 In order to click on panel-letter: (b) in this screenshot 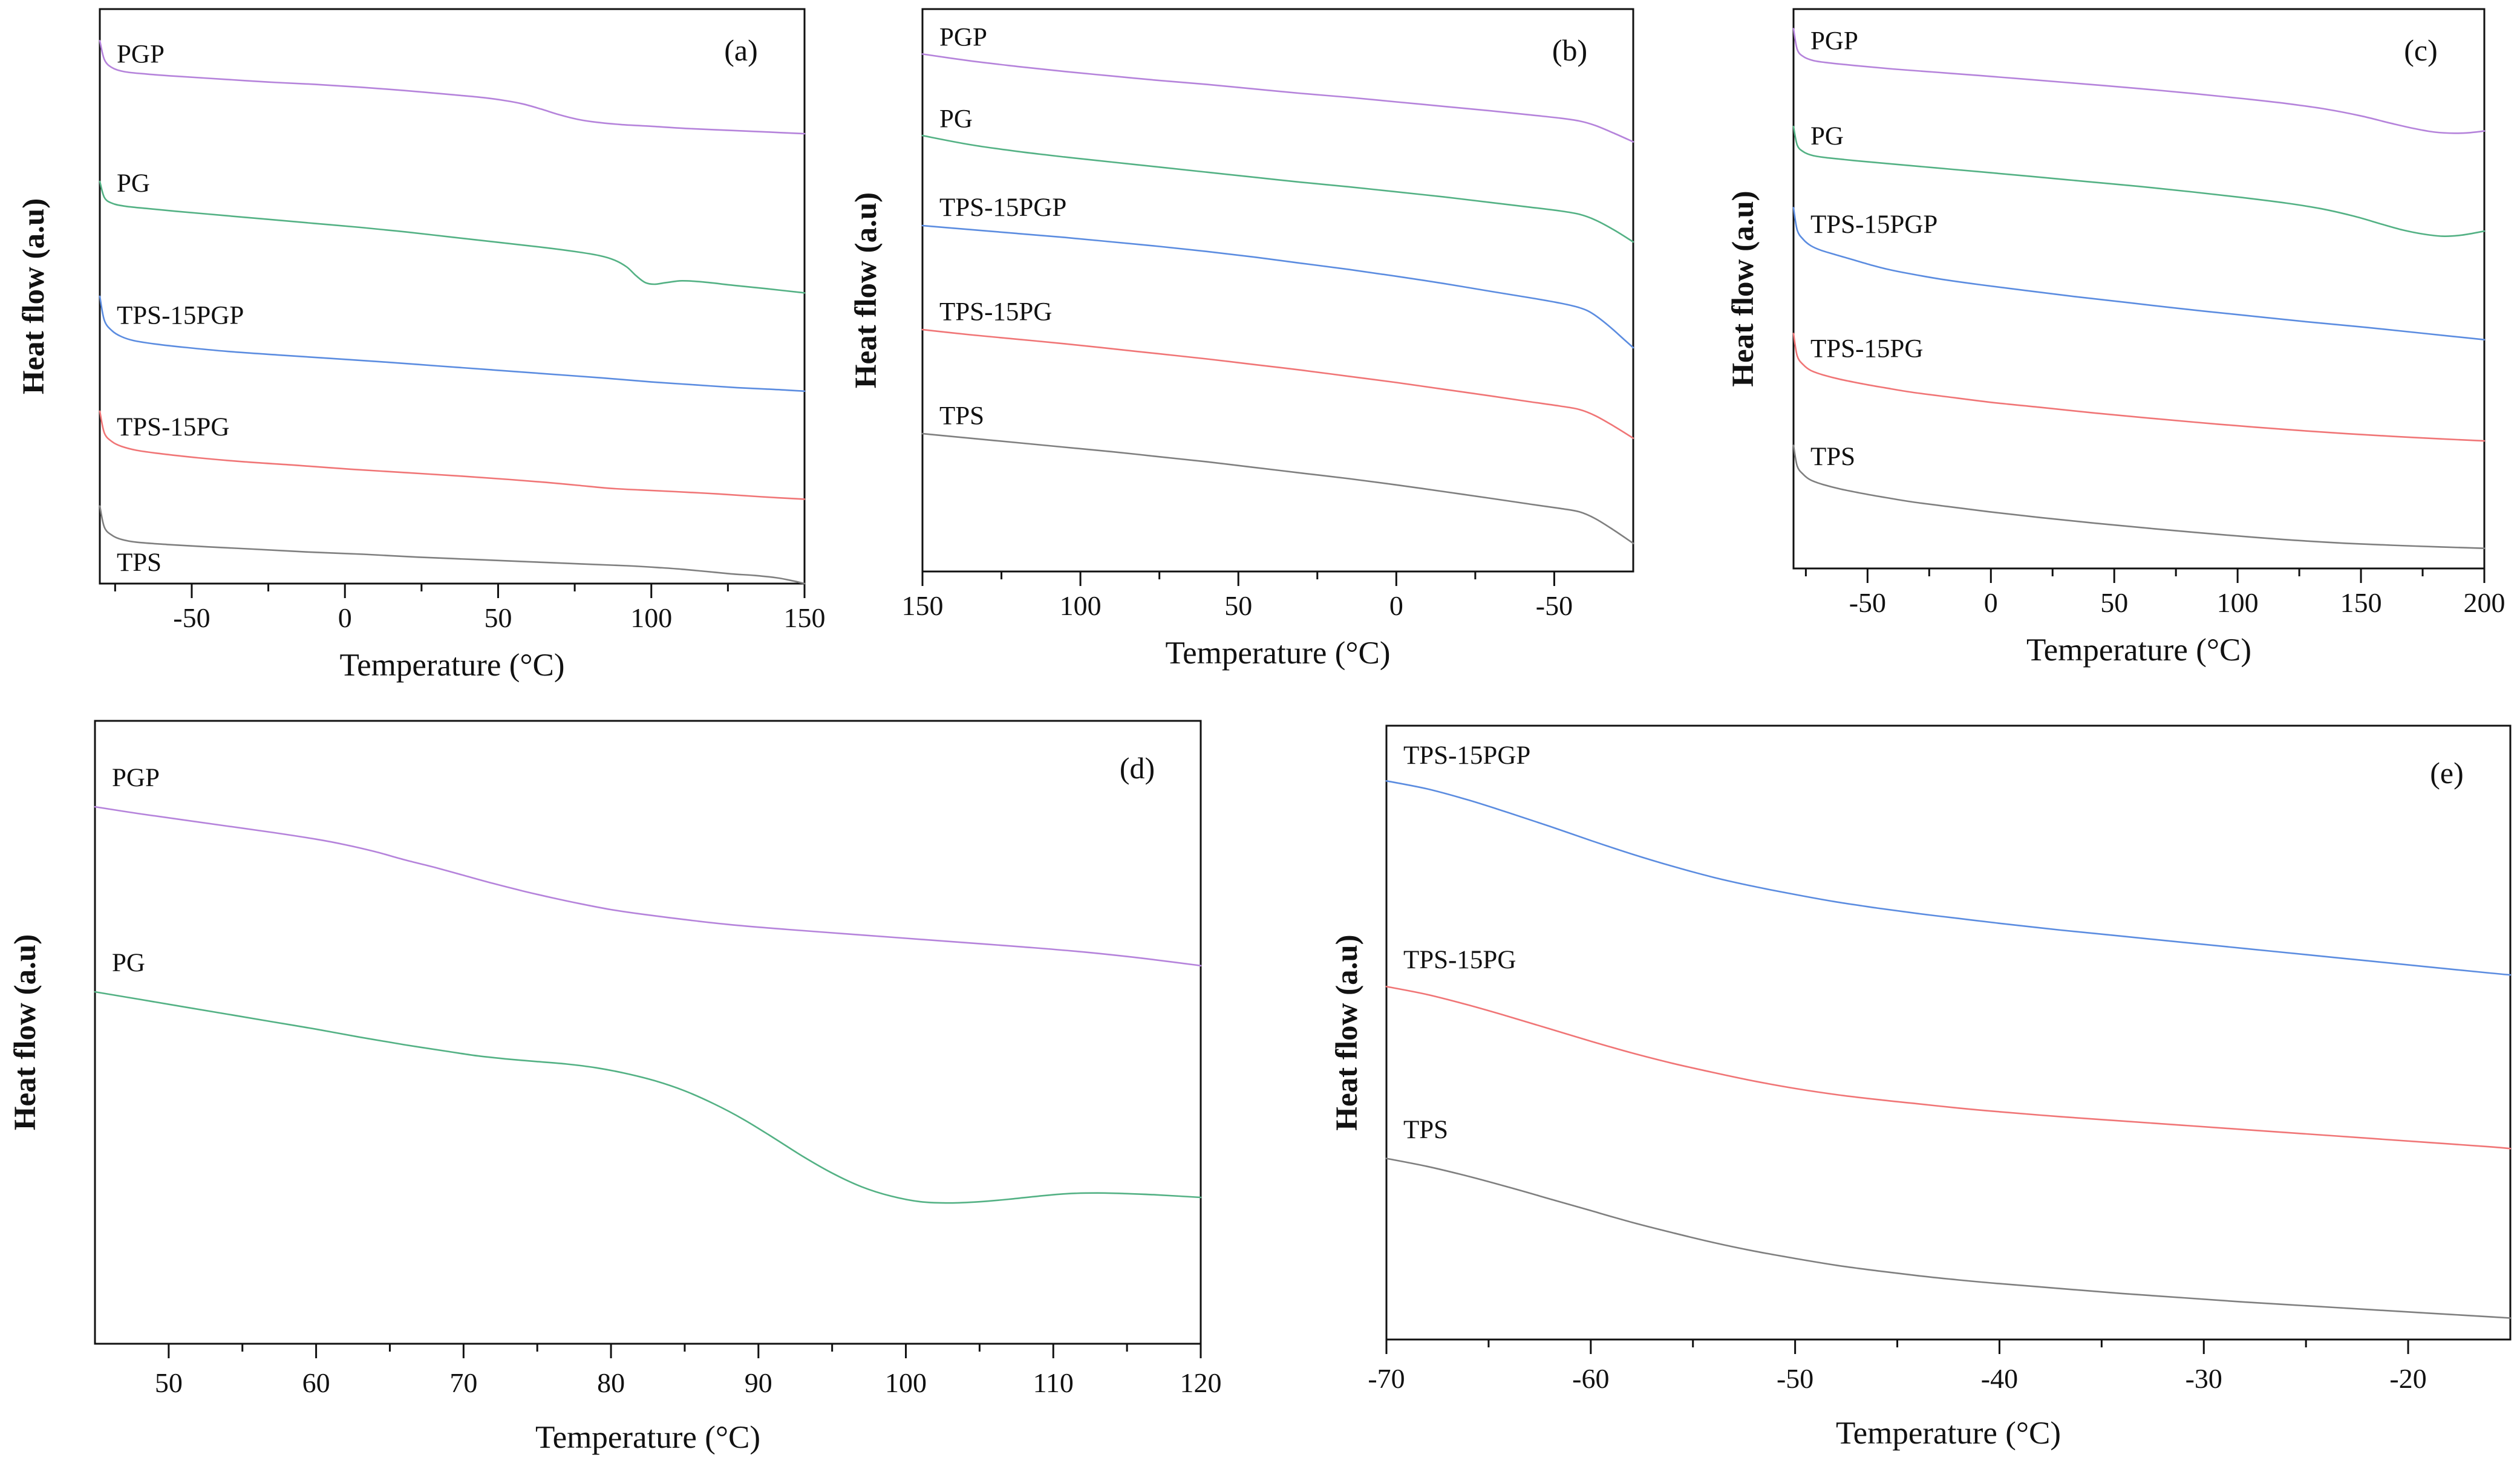, I will do `click(1569, 50)`.